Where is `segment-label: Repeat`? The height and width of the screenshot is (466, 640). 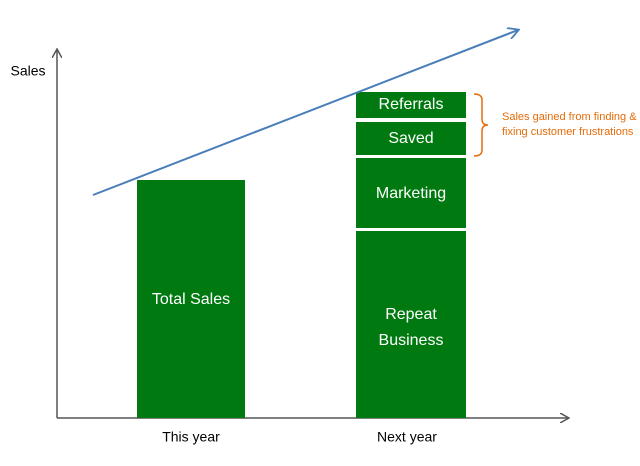 segment-label: Repeat is located at coordinates (411, 314).